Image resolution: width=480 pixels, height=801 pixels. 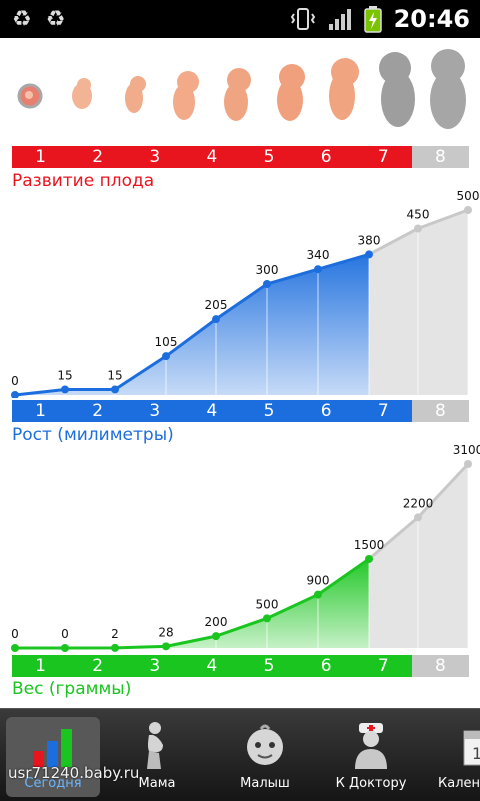 I want to click on svg-text: 14, so click(x=476, y=753).